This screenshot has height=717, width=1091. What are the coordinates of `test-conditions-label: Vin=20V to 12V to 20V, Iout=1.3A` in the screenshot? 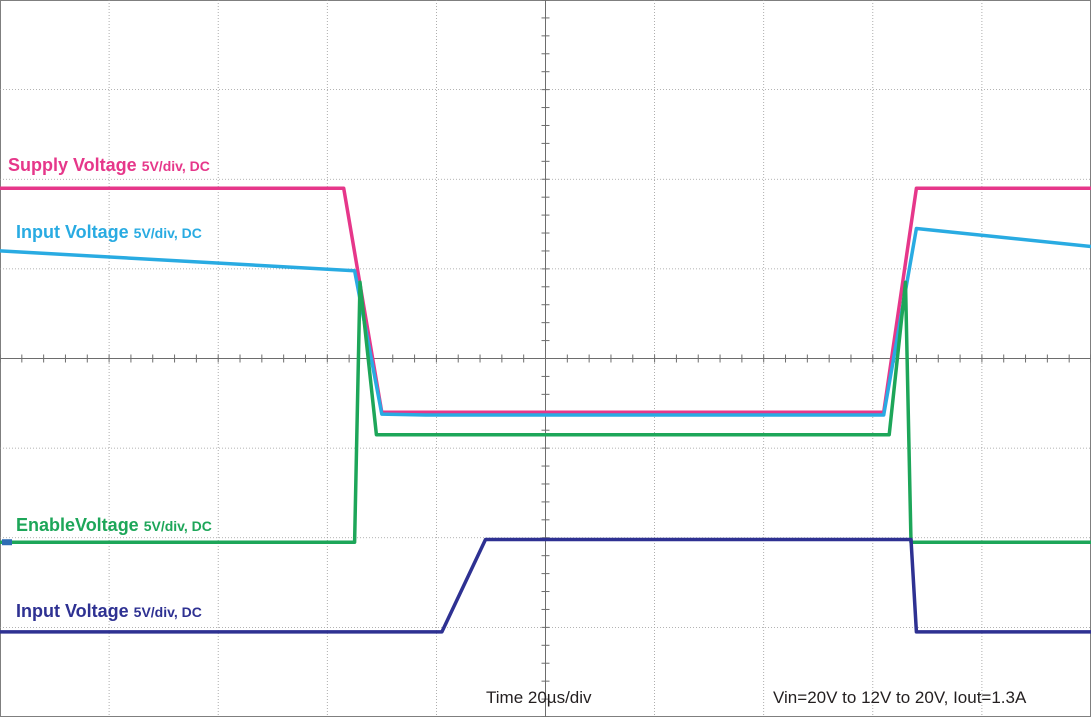 It's located at (900, 697).